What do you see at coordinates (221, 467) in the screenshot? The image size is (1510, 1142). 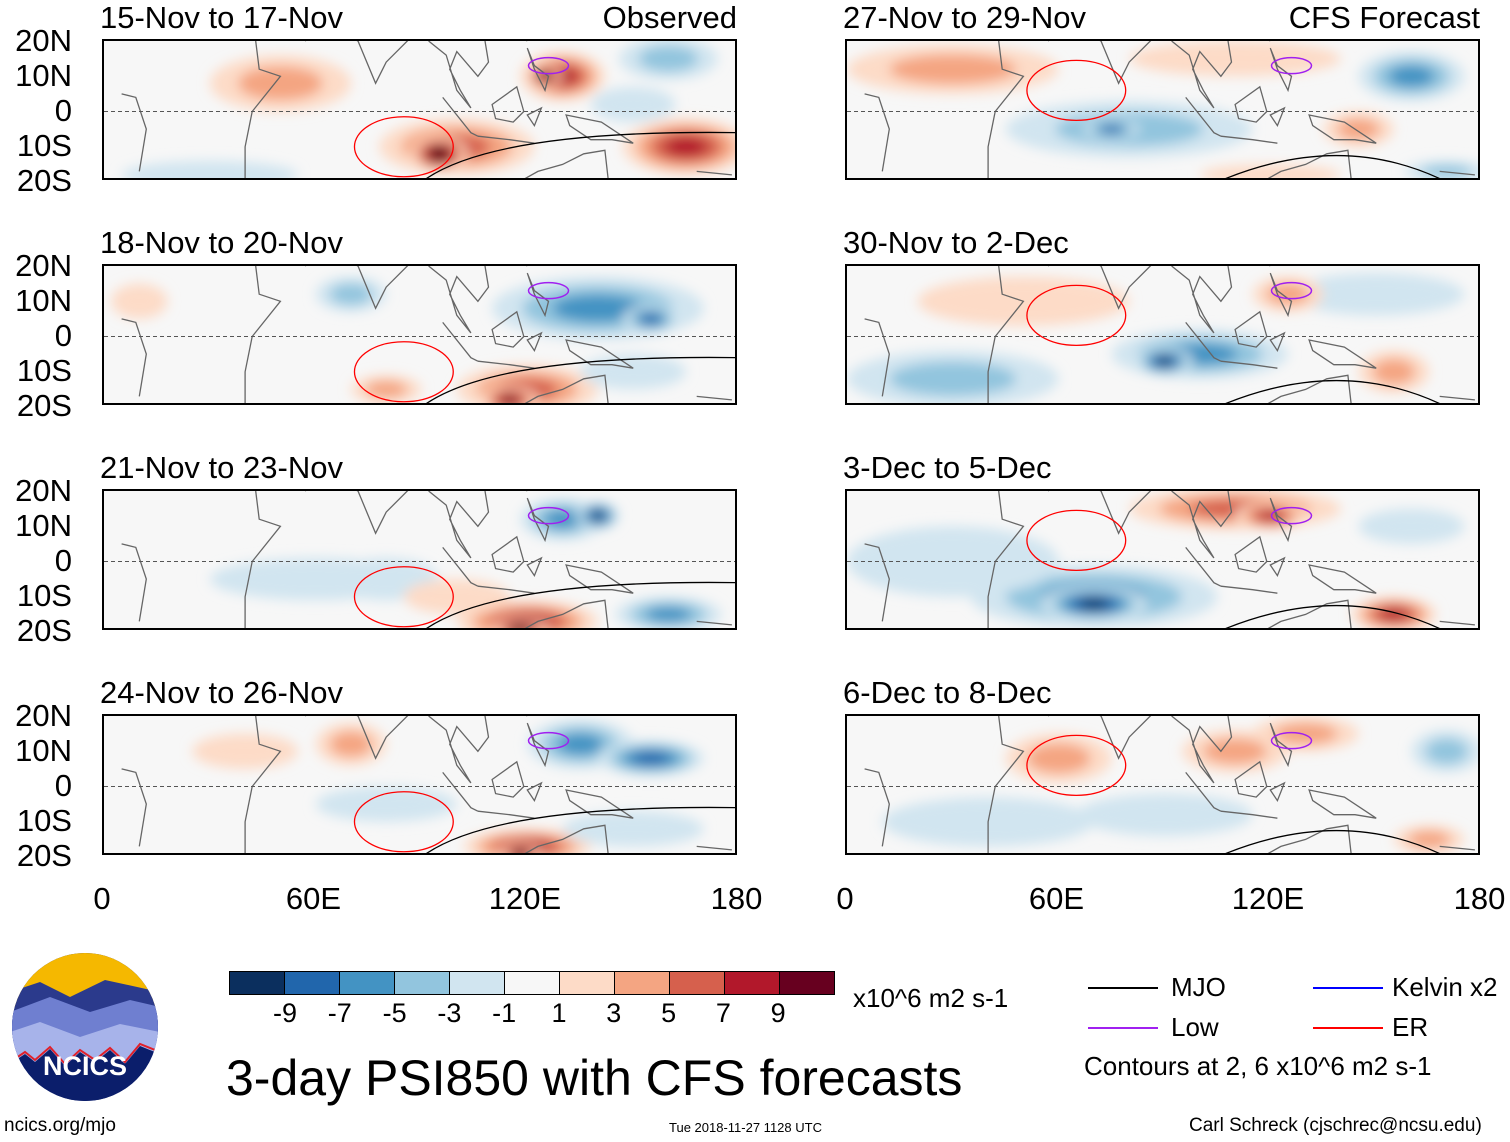 I see `panel-title: 21-Nov to 23-Nov` at bounding box center [221, 467].